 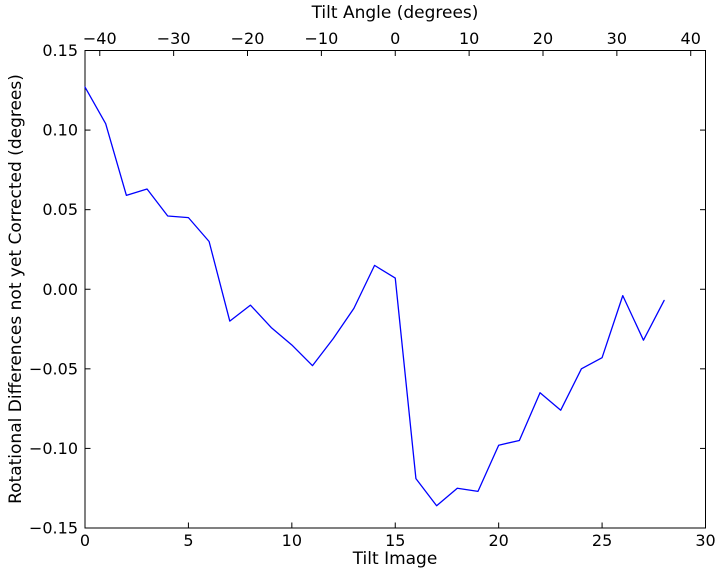 I want to click on x-tick-label: 10, so click(x=292, y=540).